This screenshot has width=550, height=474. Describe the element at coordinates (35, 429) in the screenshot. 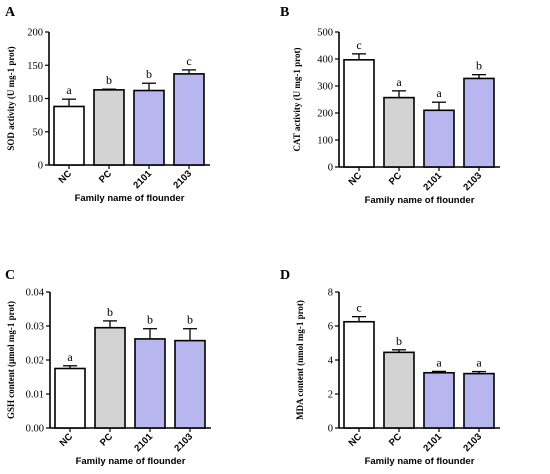

I see `y-tick-label: 0.00` at that location.